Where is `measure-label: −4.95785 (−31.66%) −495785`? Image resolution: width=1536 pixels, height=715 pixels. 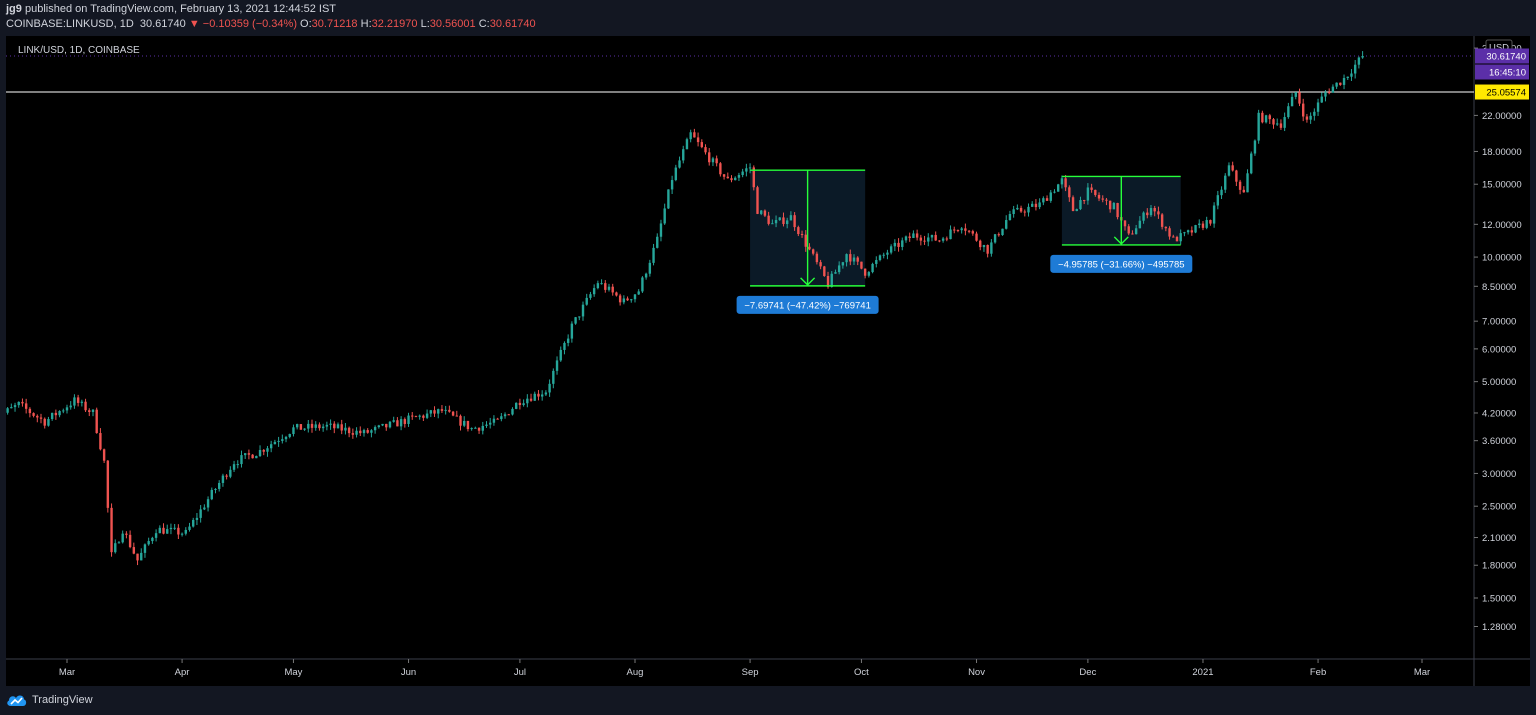
measure-label: −4.95785 (−31.66%) −495785 is located at coordinates (1121, 264).